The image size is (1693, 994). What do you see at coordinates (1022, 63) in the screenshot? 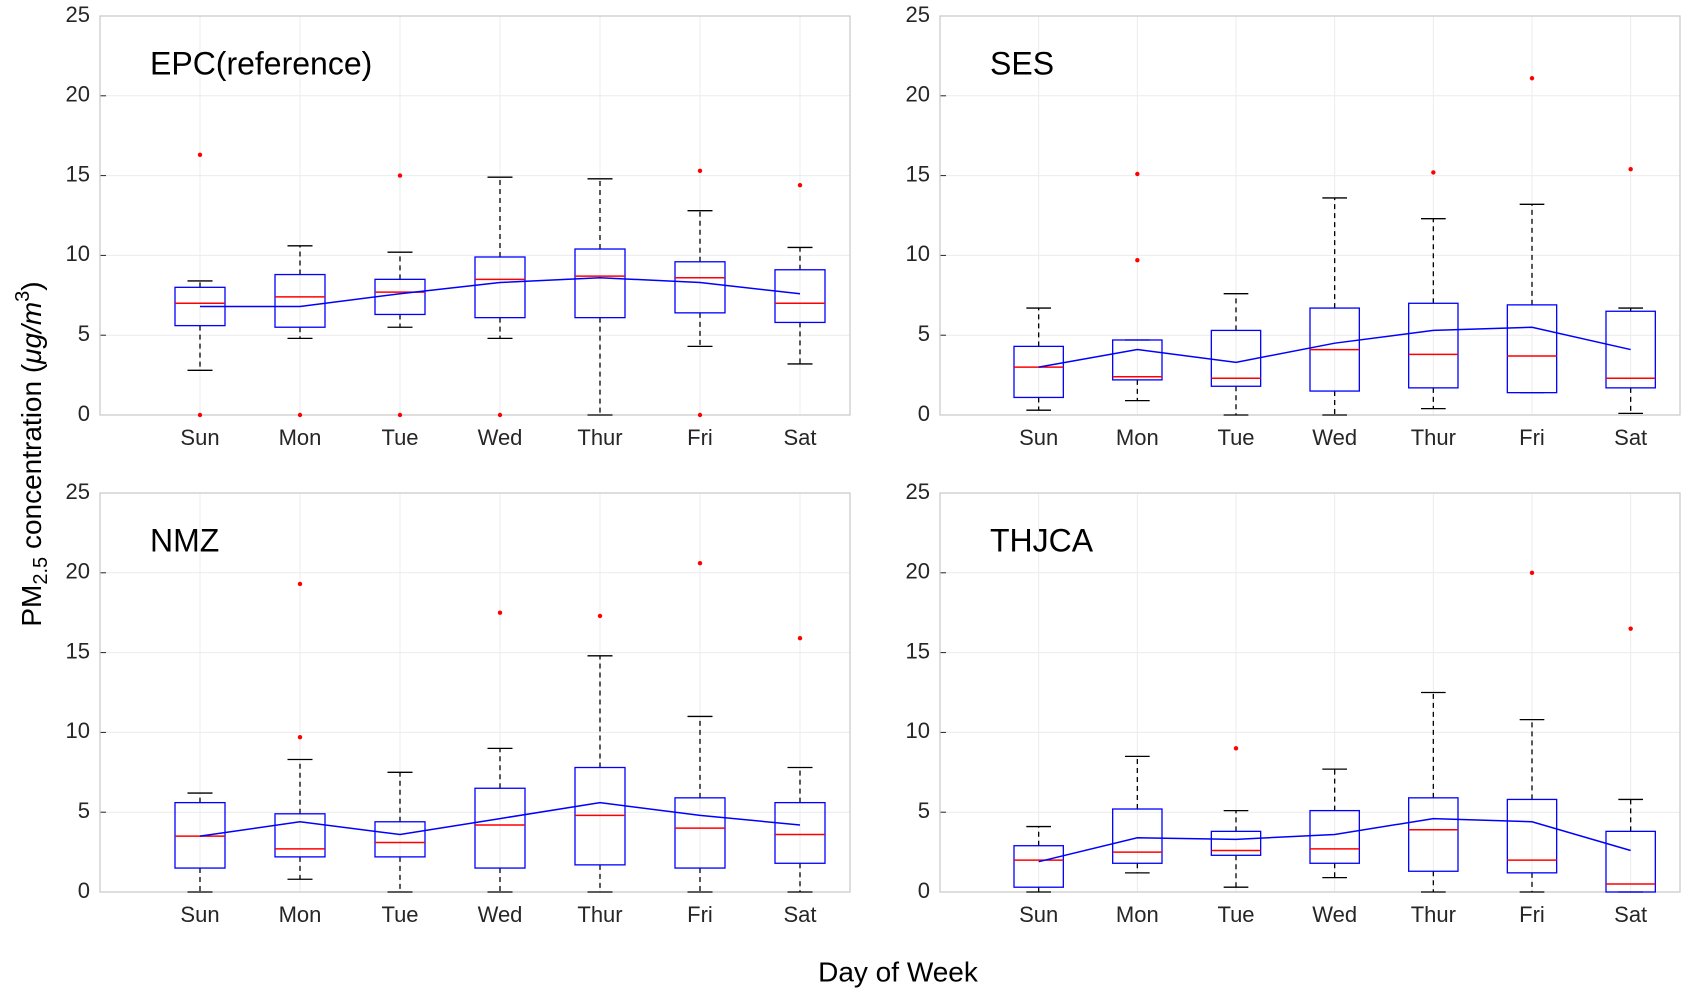
I see `panel-title: SES` at bounding box center [1022, 63].